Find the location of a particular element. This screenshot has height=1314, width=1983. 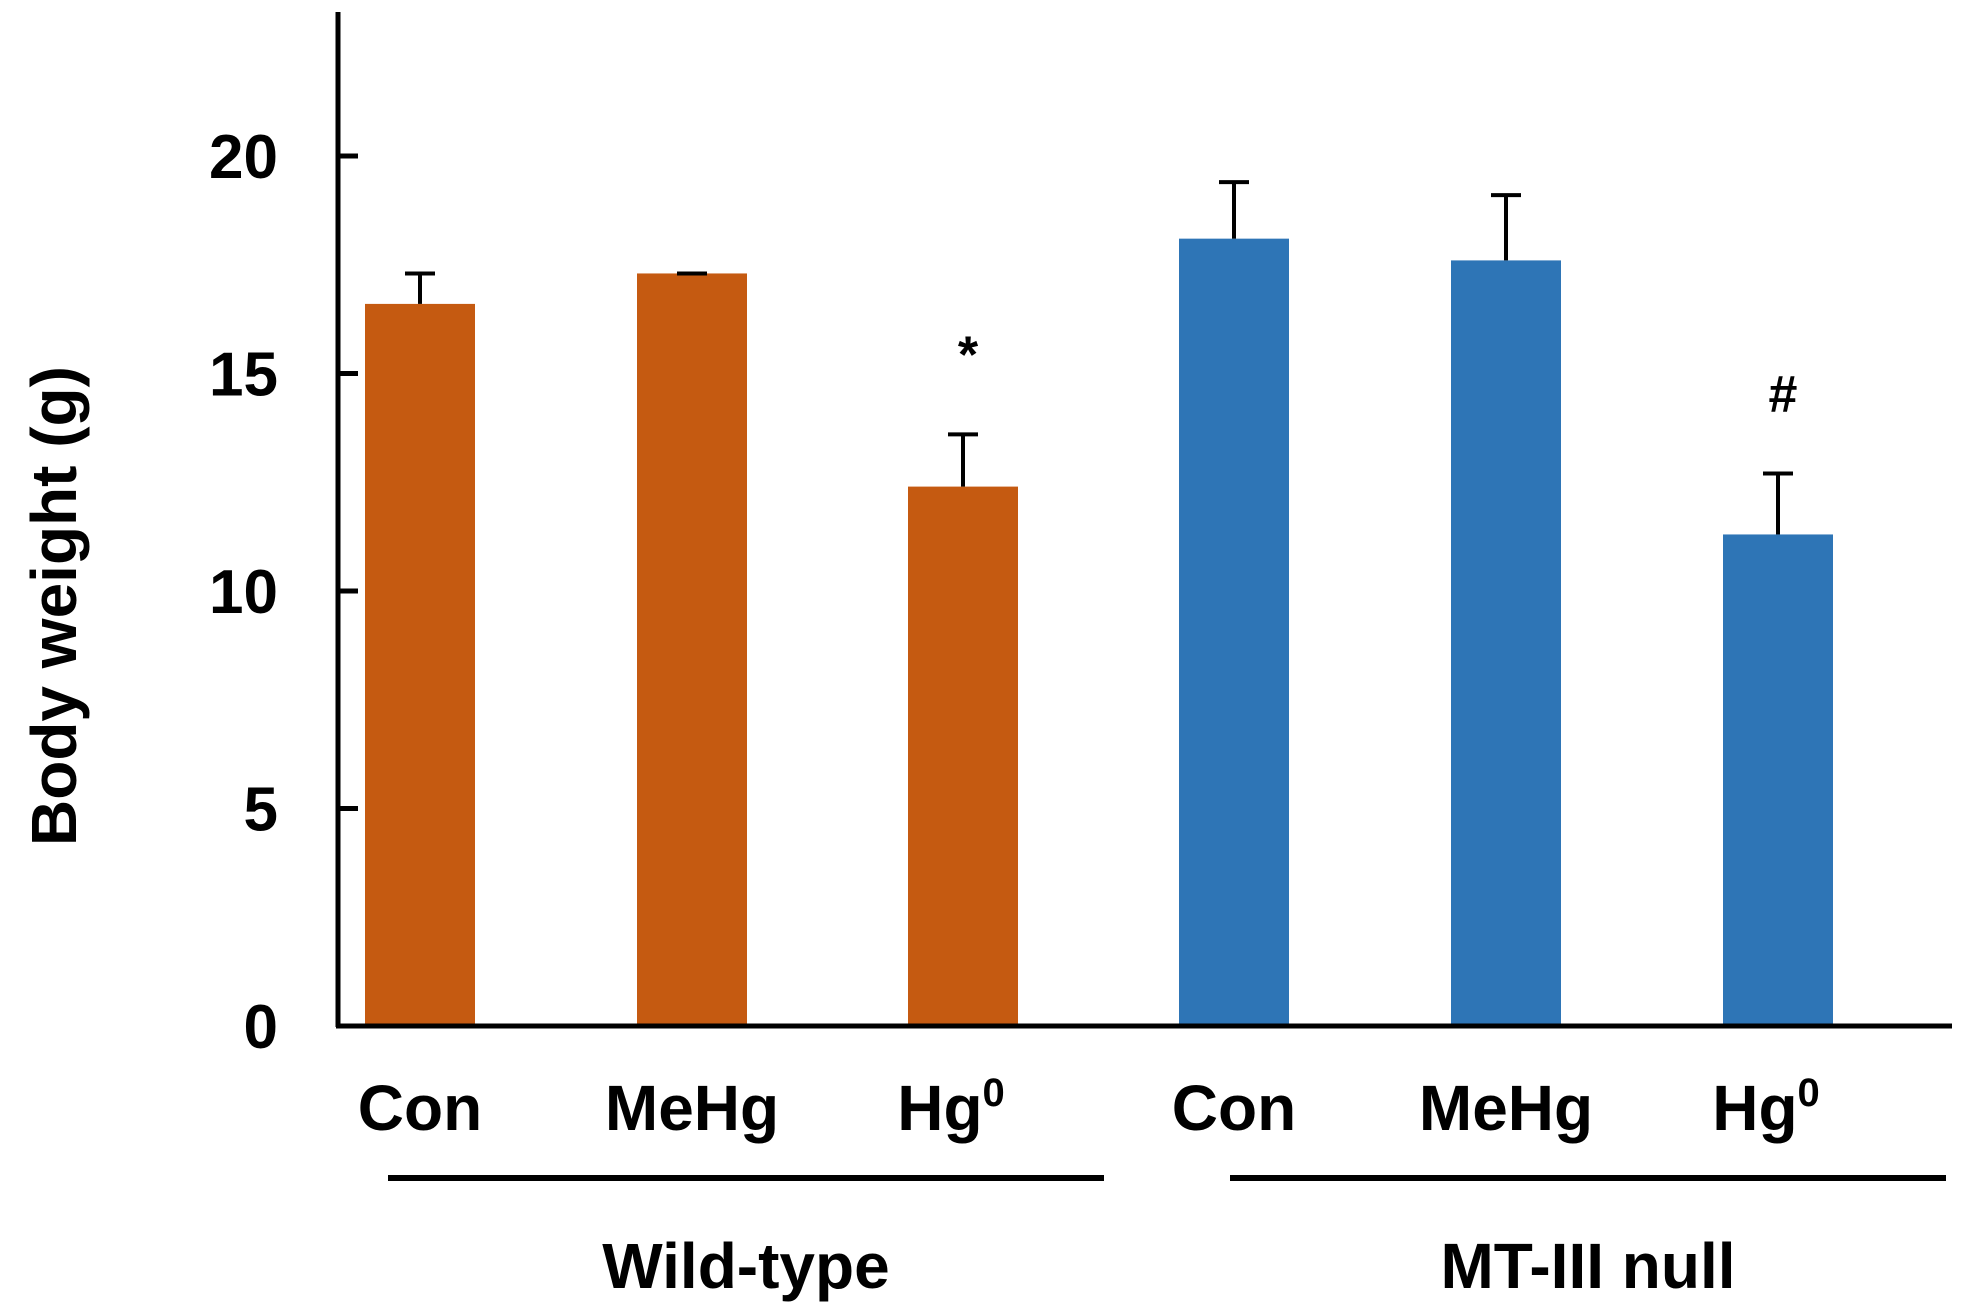

y-tick-label: 10 is located at coordinates (243, 592).